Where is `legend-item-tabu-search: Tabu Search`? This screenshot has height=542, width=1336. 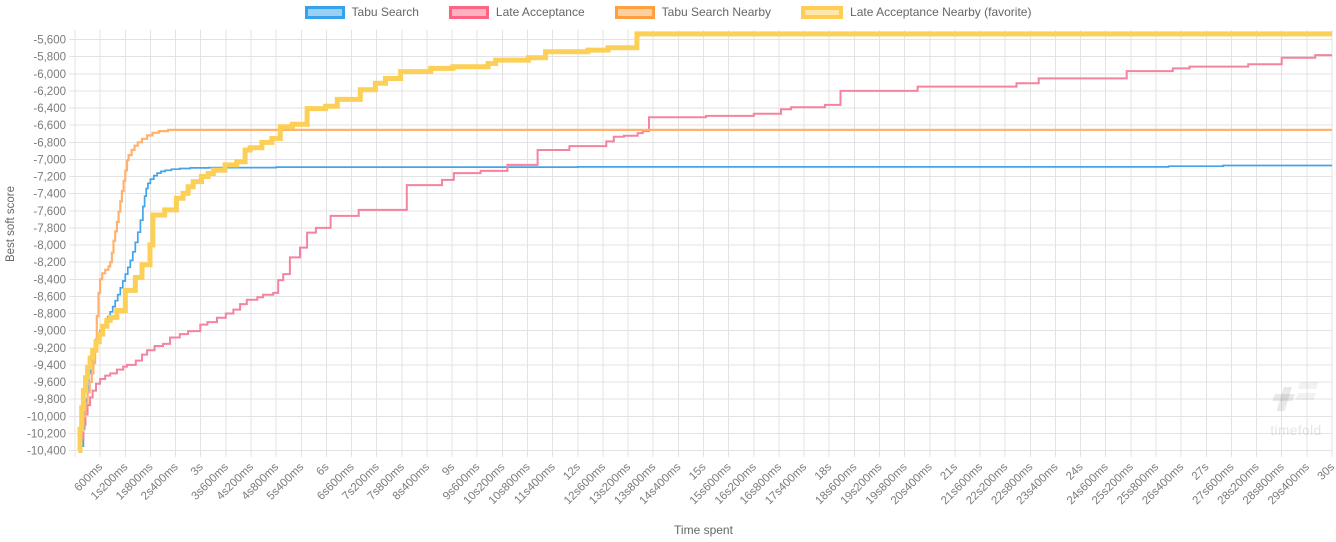
legend-item-tabu-search: Tabu Search is located at coordinates (361, 12).